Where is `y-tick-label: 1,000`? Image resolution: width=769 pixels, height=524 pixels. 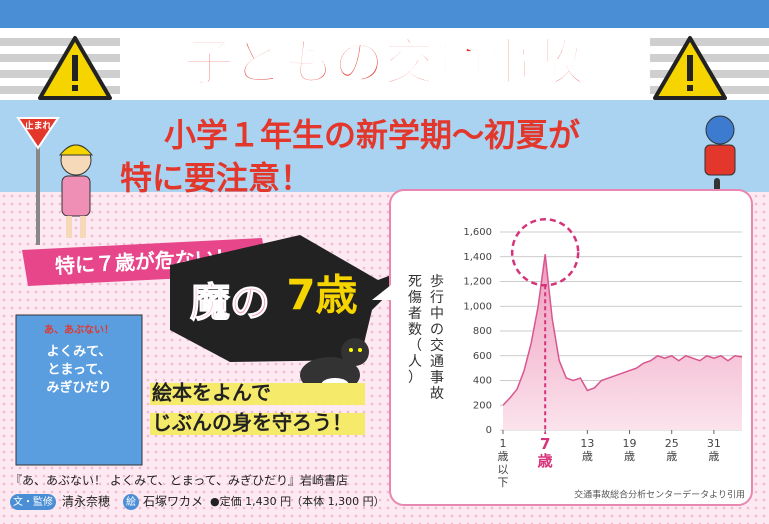 y-tick-label: 1,000 is located at coordinates (477, 306).